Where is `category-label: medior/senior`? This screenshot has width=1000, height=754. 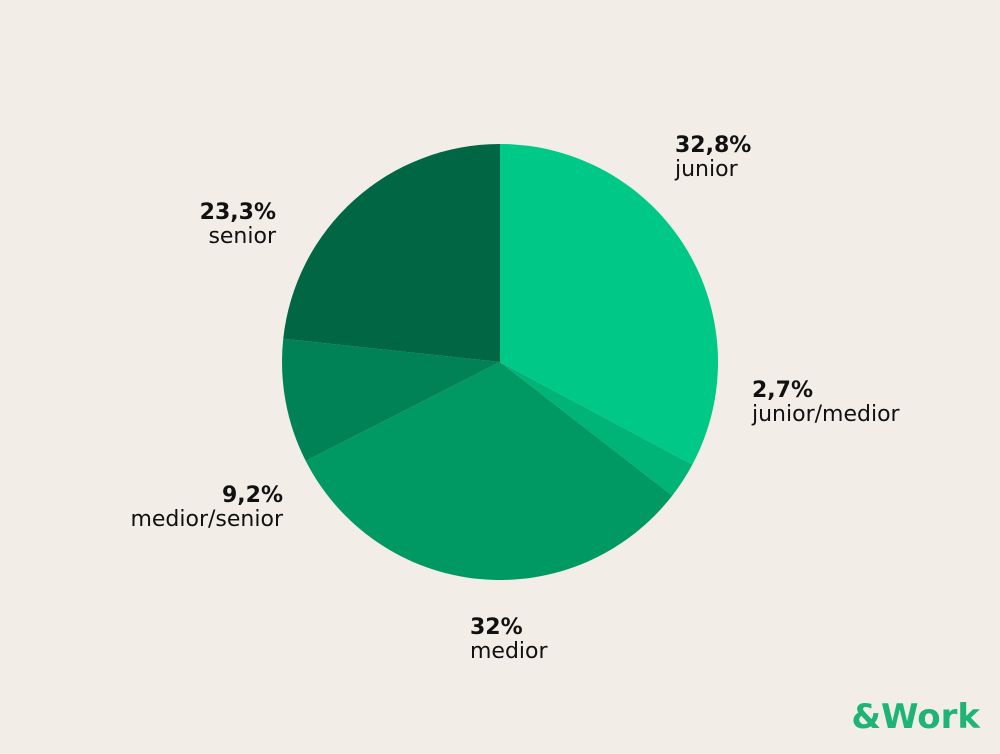
category-label: medior/senior is located at coordinates (206, 519).